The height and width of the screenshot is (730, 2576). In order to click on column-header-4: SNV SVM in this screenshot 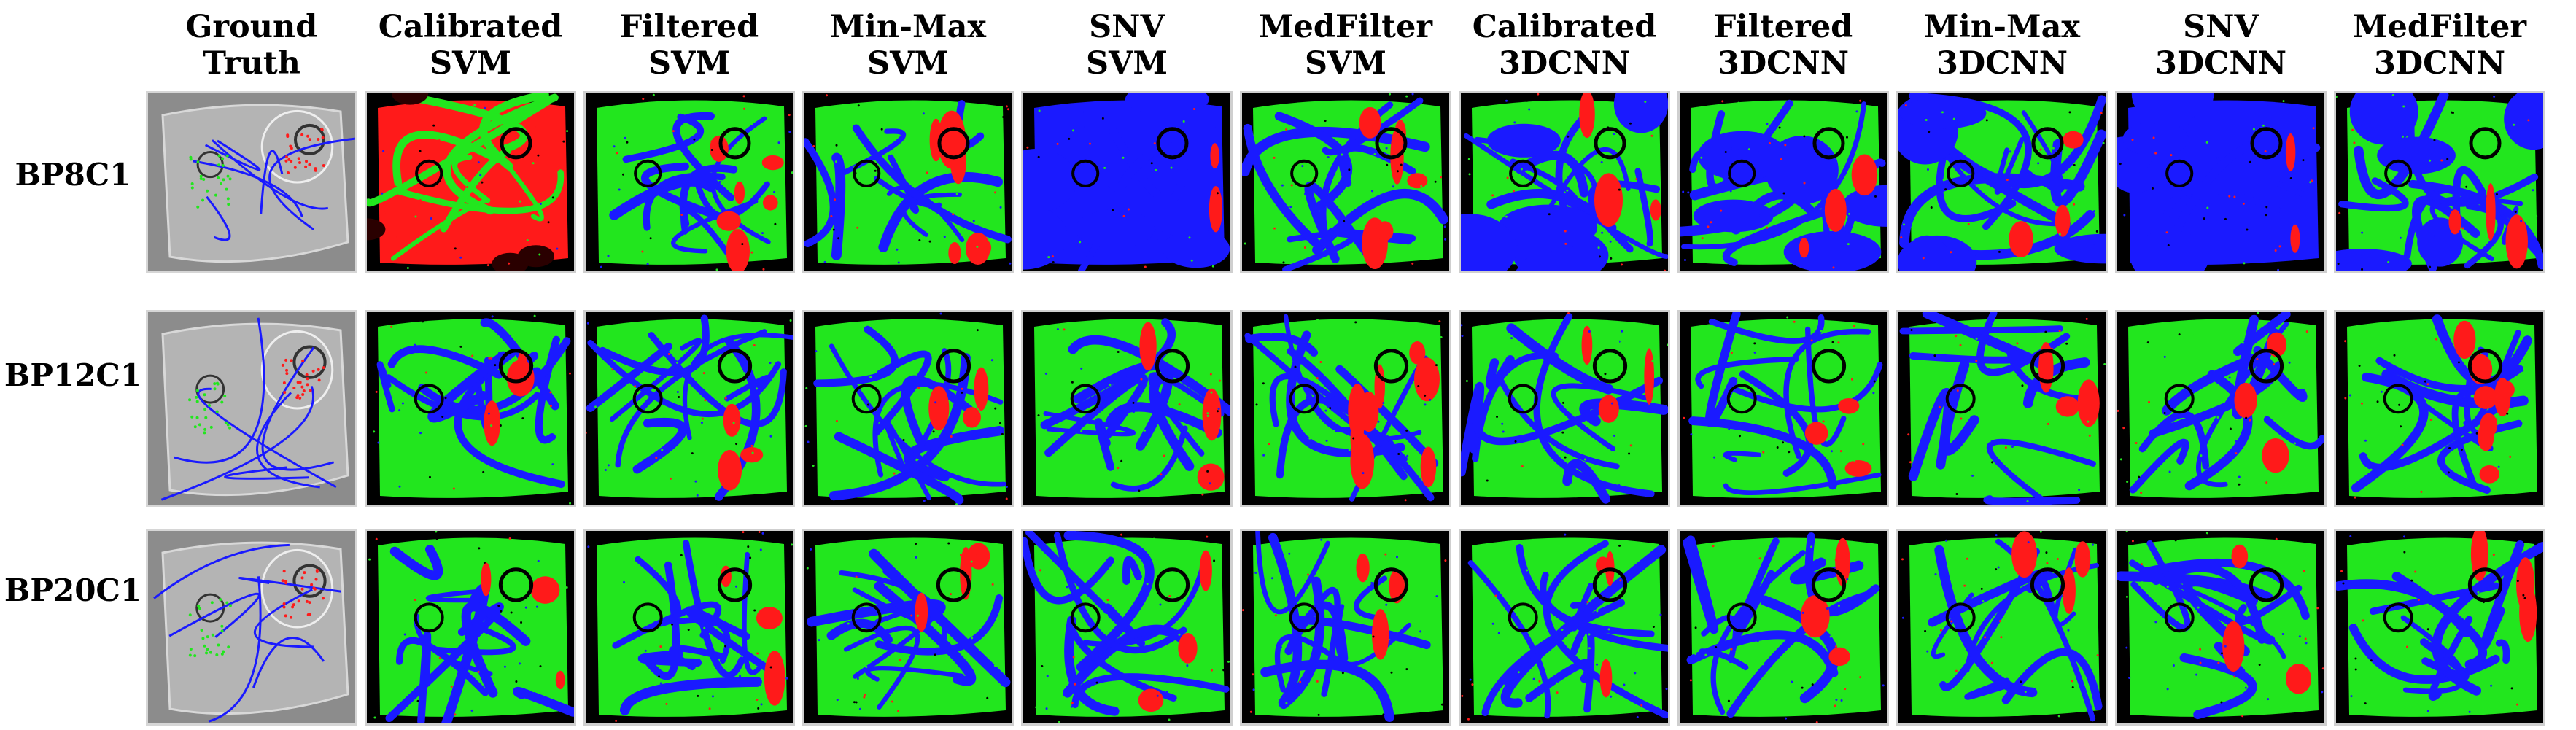, I will do `click(1126, 45)`.